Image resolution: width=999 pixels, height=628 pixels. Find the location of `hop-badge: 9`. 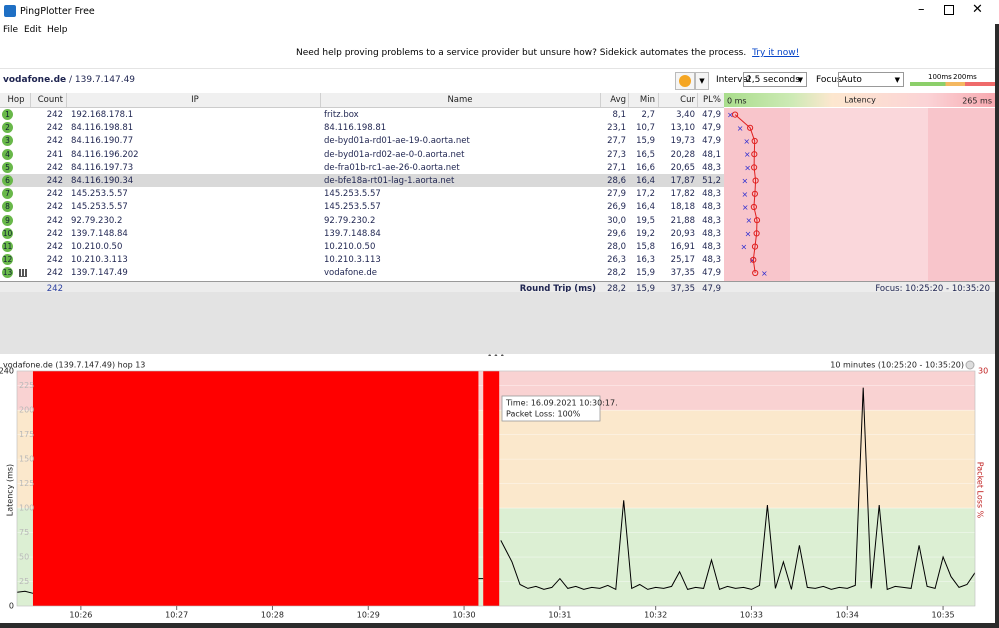

hop-badge: 9 is located at coordinates (7, 220).